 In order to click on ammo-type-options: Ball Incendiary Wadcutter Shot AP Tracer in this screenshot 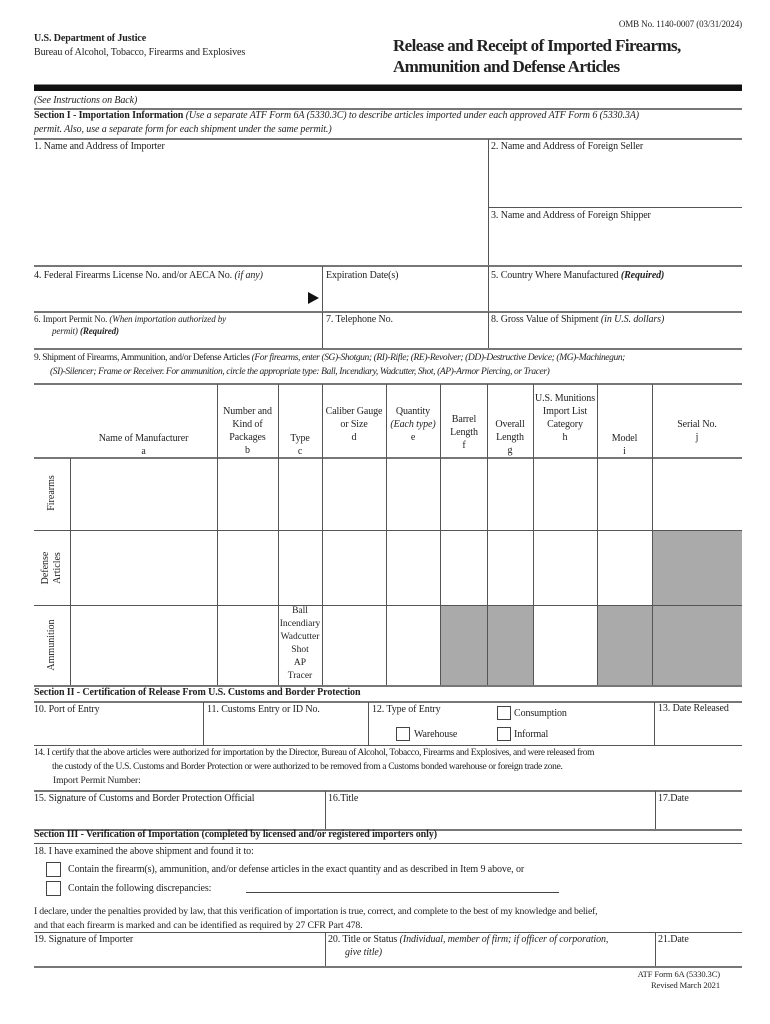, I will do `click(300, 644)`.